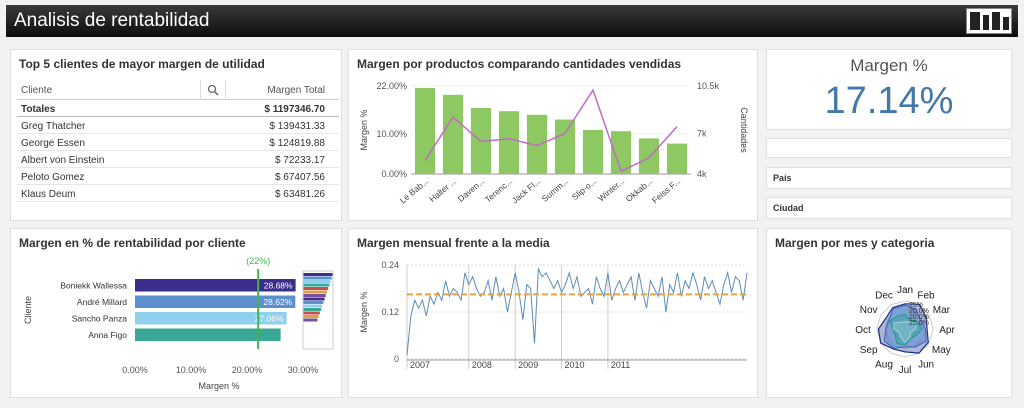  What do you see at coordinates (318, 310) in the screenshot?
I see `minichart-frame` at bounding box center [318, 310].